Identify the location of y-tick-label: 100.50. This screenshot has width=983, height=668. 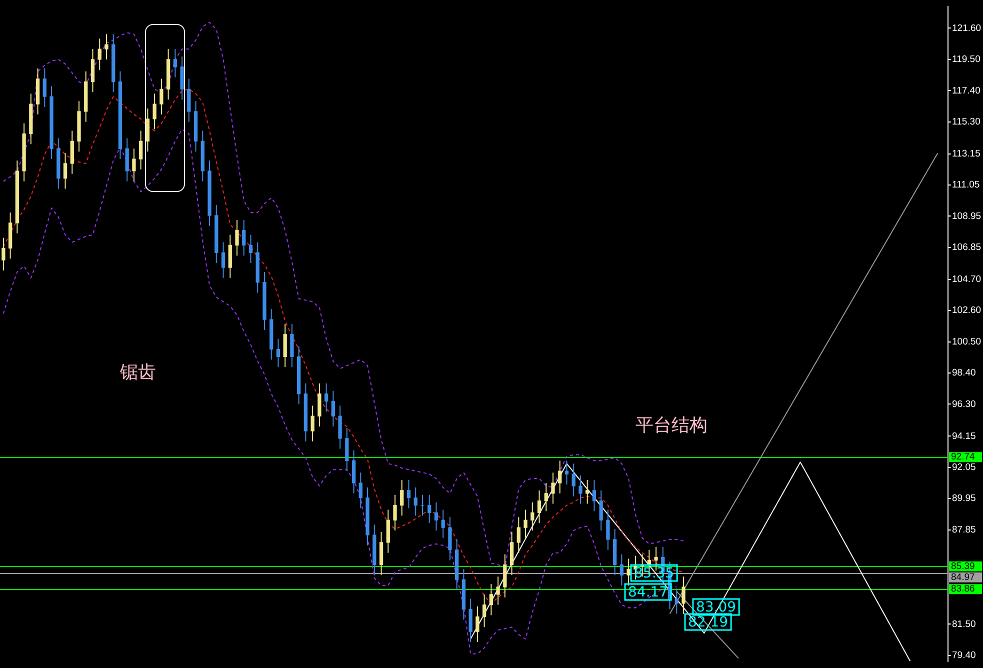
(967, 342).